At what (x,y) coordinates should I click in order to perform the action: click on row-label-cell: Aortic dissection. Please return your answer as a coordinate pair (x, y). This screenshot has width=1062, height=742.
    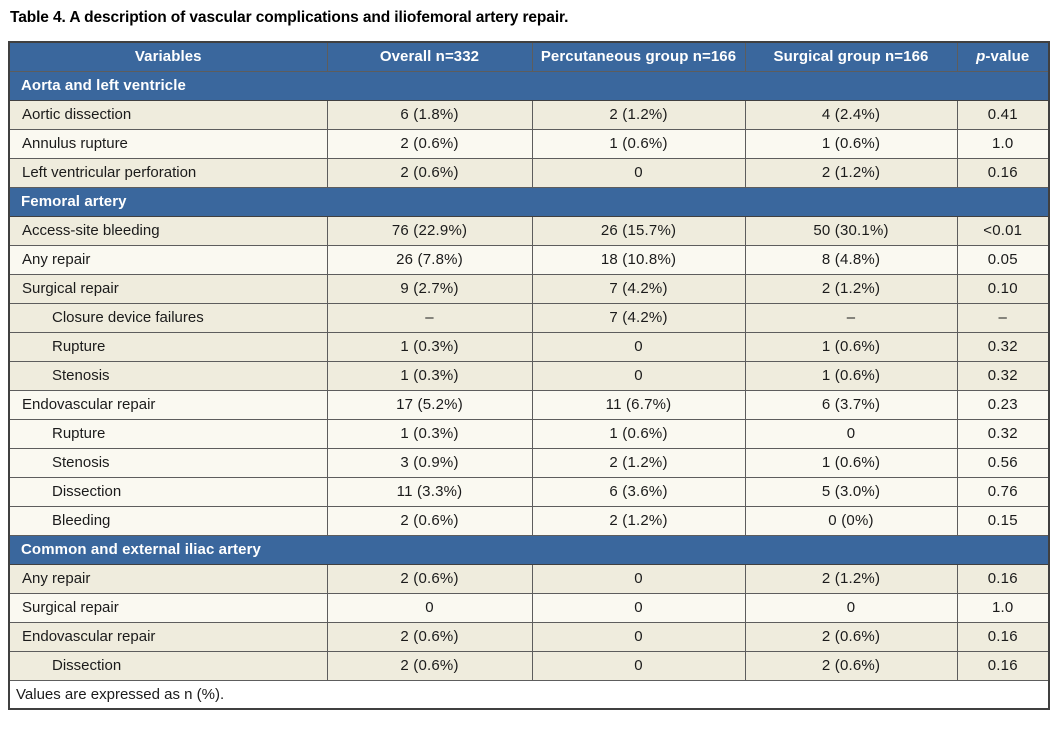
    Looking at the image, I should click on (168, 114).